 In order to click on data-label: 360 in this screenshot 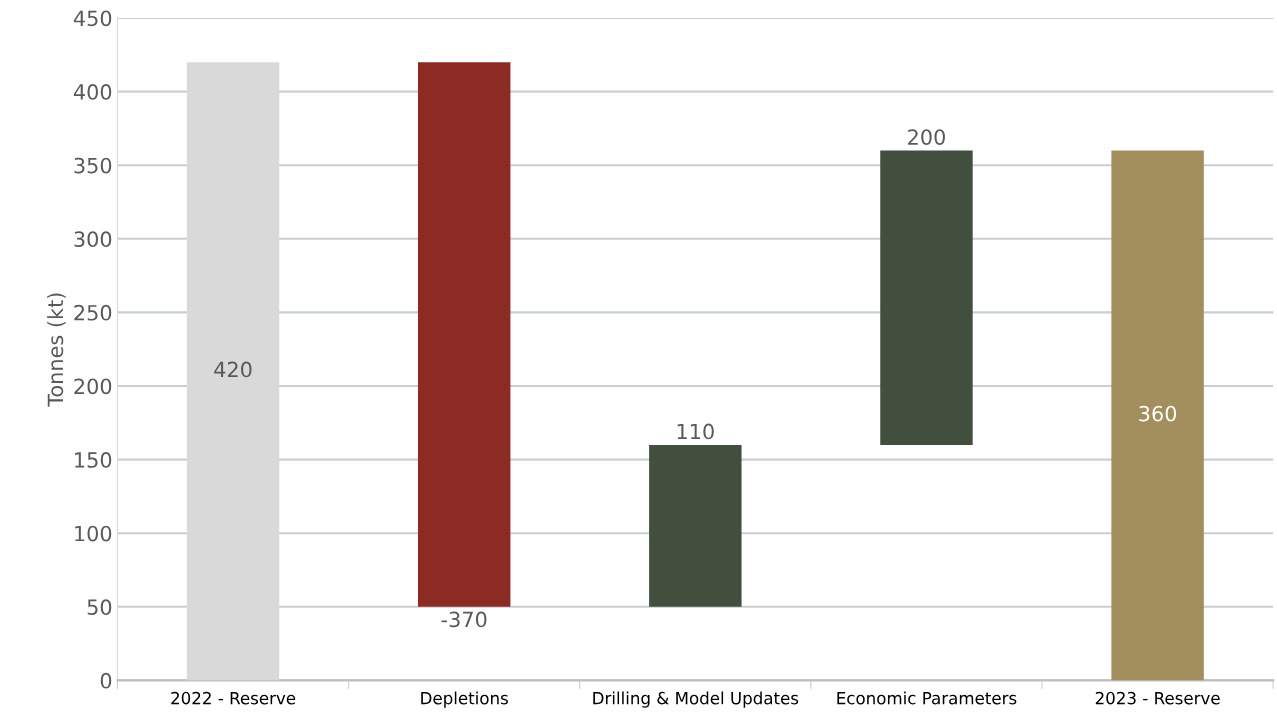, I will do `click(1158, 413)`.